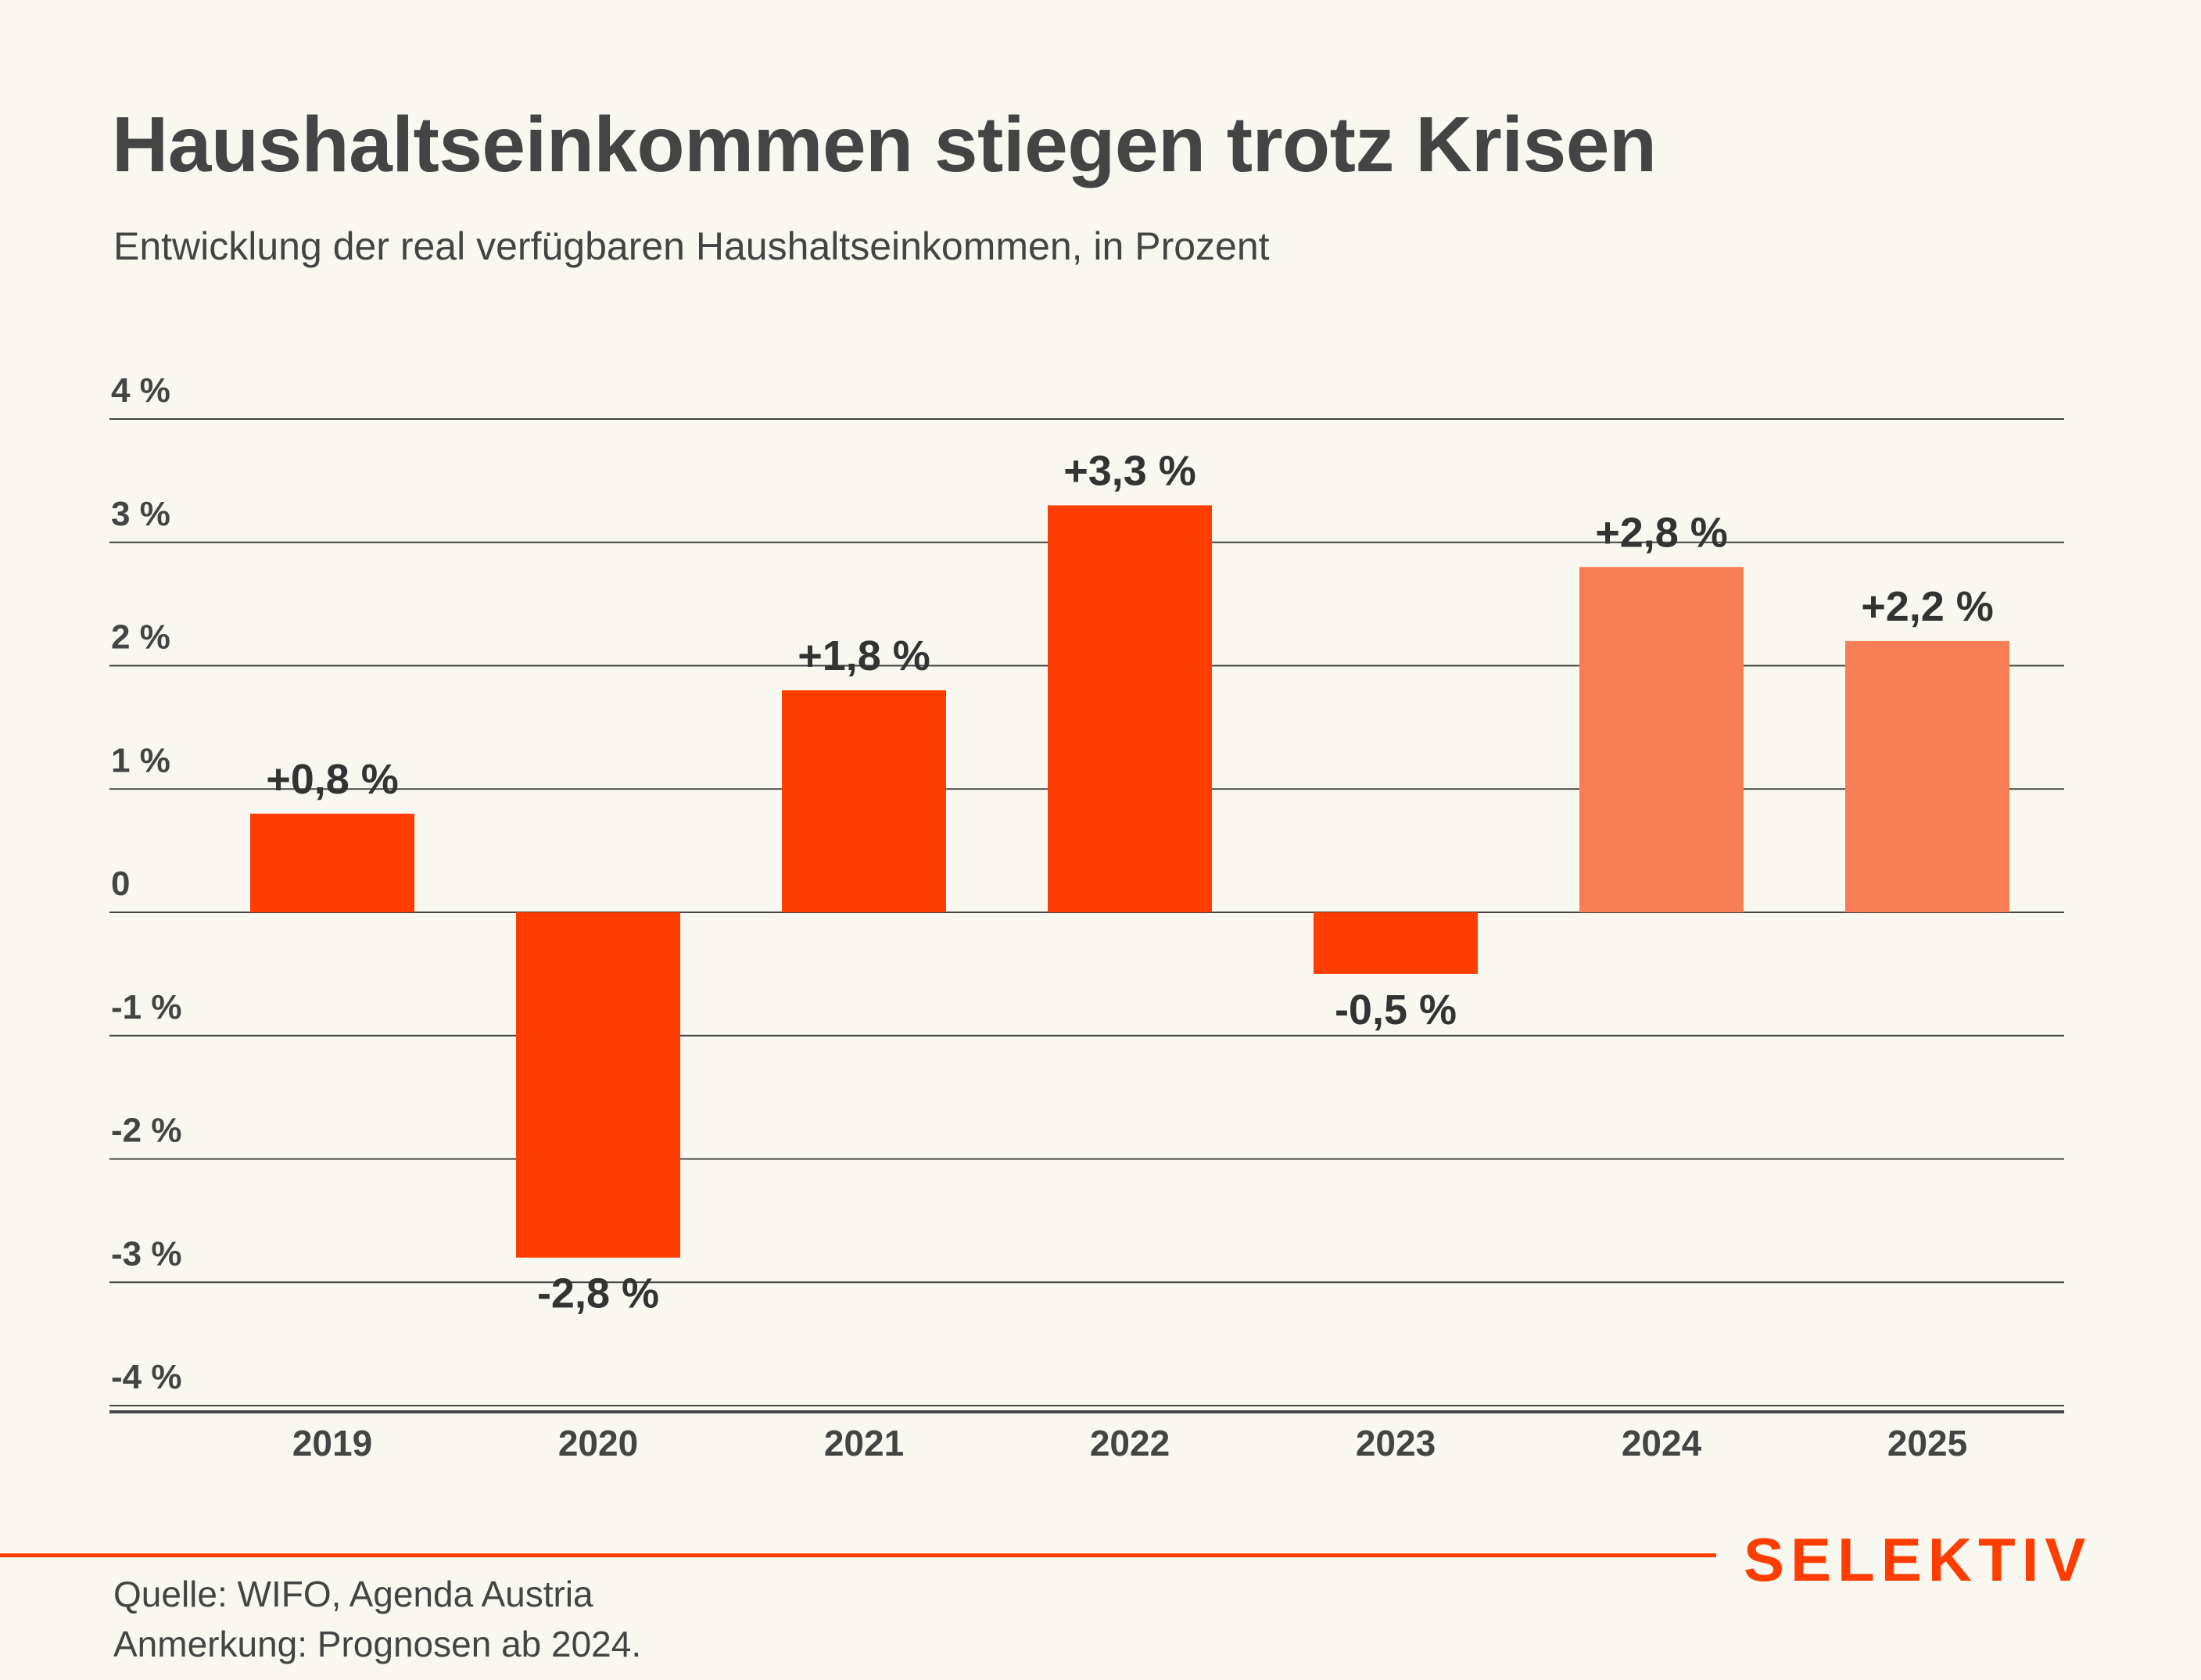 Image resolution: width=2201 pixels, height=1680 pixels. I want to click on y-tick-label: 4 %, so click(140, 390).